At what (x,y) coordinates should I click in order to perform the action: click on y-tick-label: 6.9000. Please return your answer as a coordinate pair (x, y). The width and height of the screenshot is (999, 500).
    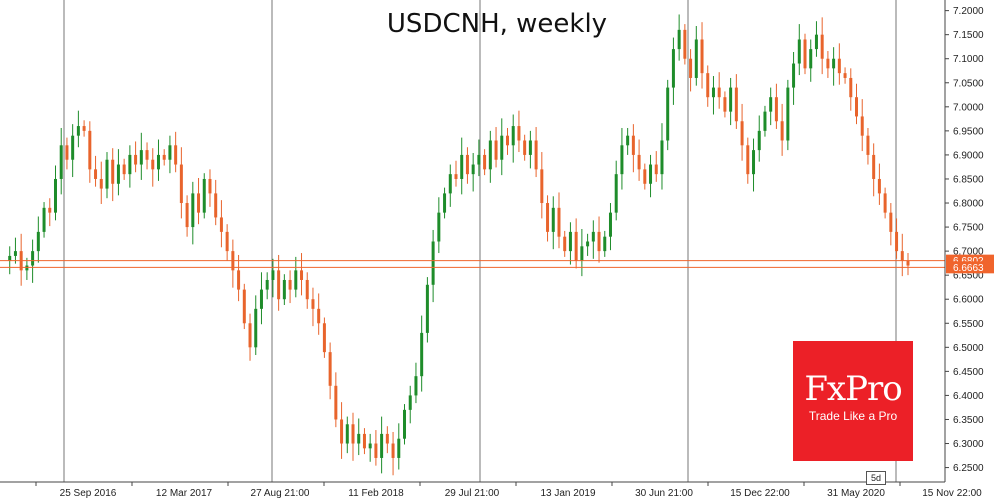
    Looking at the image, I should click on (968, 155).